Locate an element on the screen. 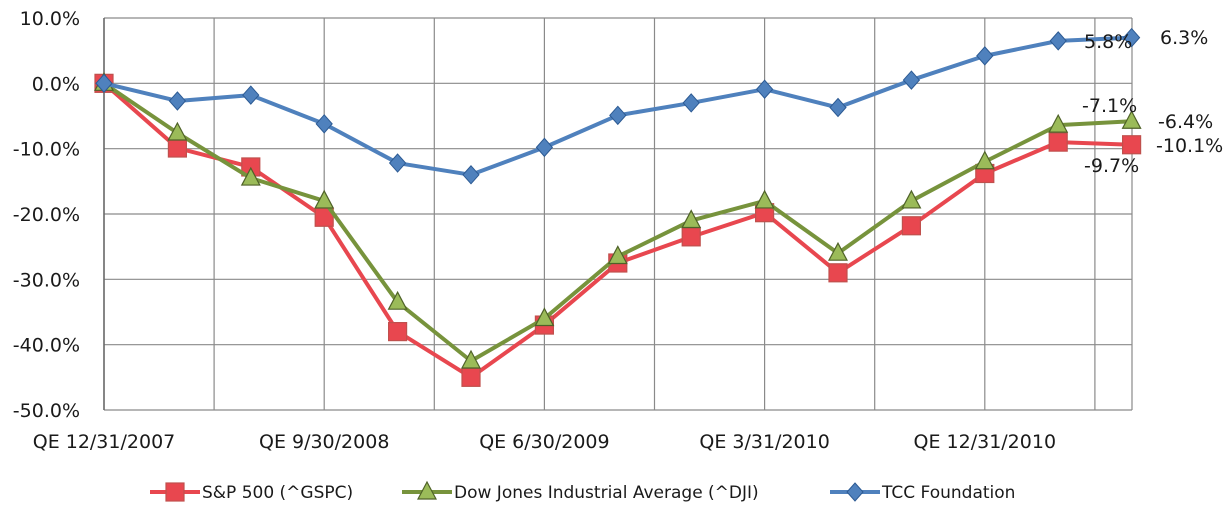  y-tick-label: -20.0% is located at coordinates (46, 215).